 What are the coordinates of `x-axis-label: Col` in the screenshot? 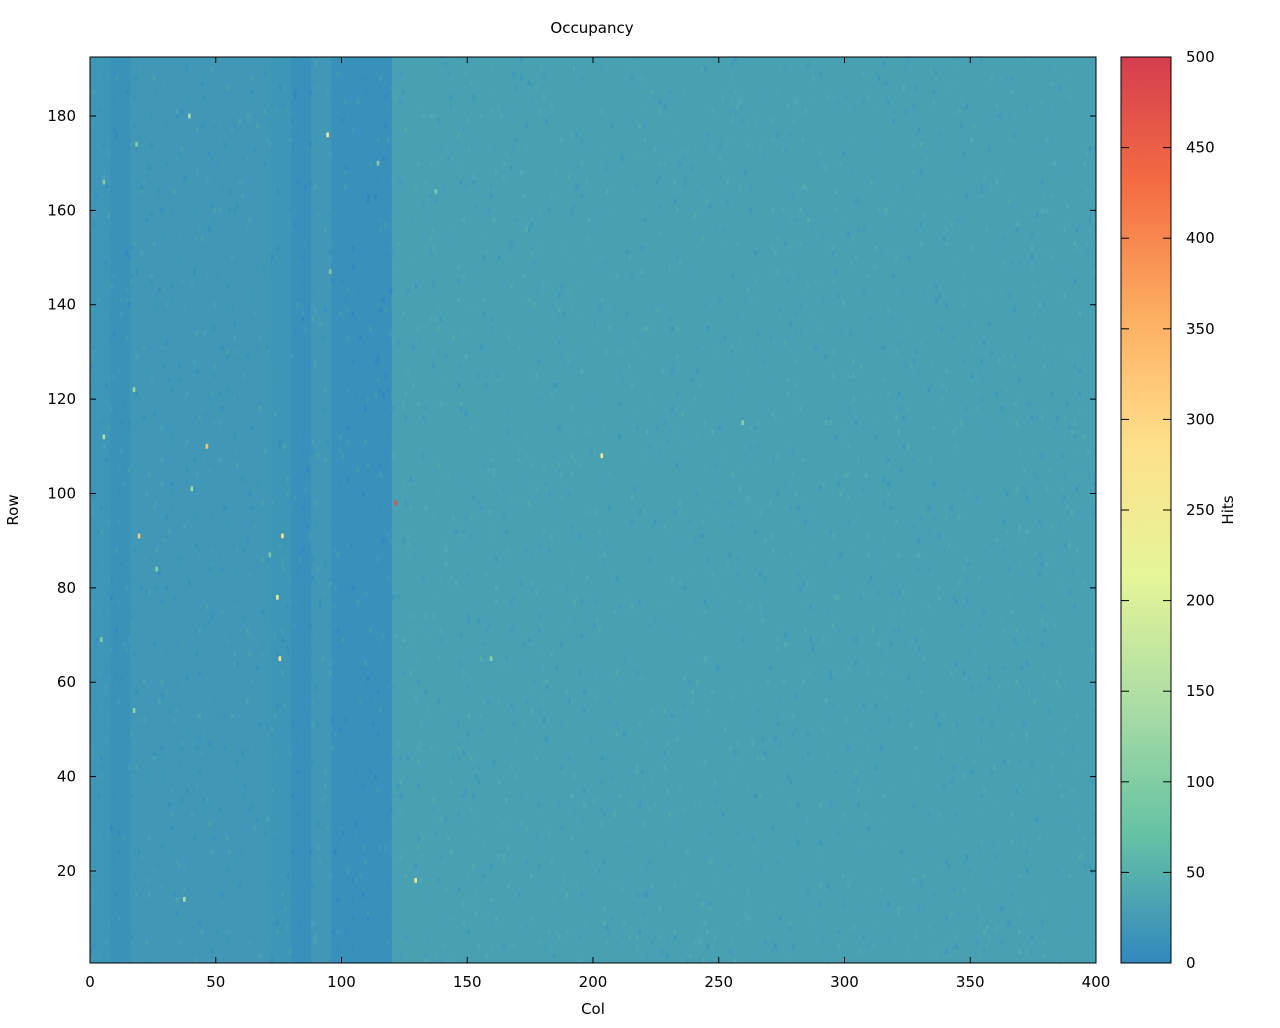 It's located at (593, 1009).